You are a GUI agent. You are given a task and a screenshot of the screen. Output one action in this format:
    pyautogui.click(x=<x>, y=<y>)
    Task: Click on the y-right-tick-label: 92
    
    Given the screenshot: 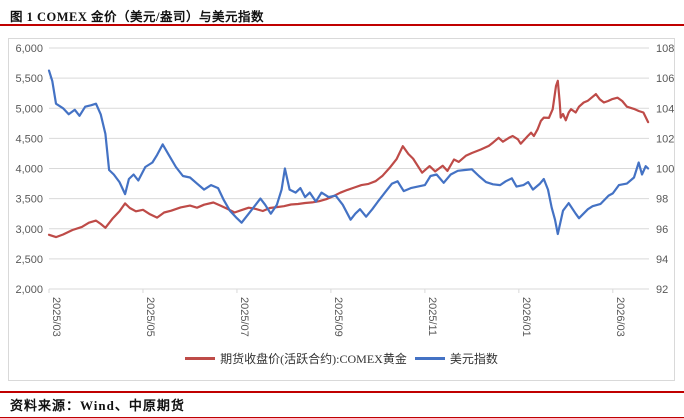 What is the action you would take?
    pyautogui.click(x=662, y=290)
    